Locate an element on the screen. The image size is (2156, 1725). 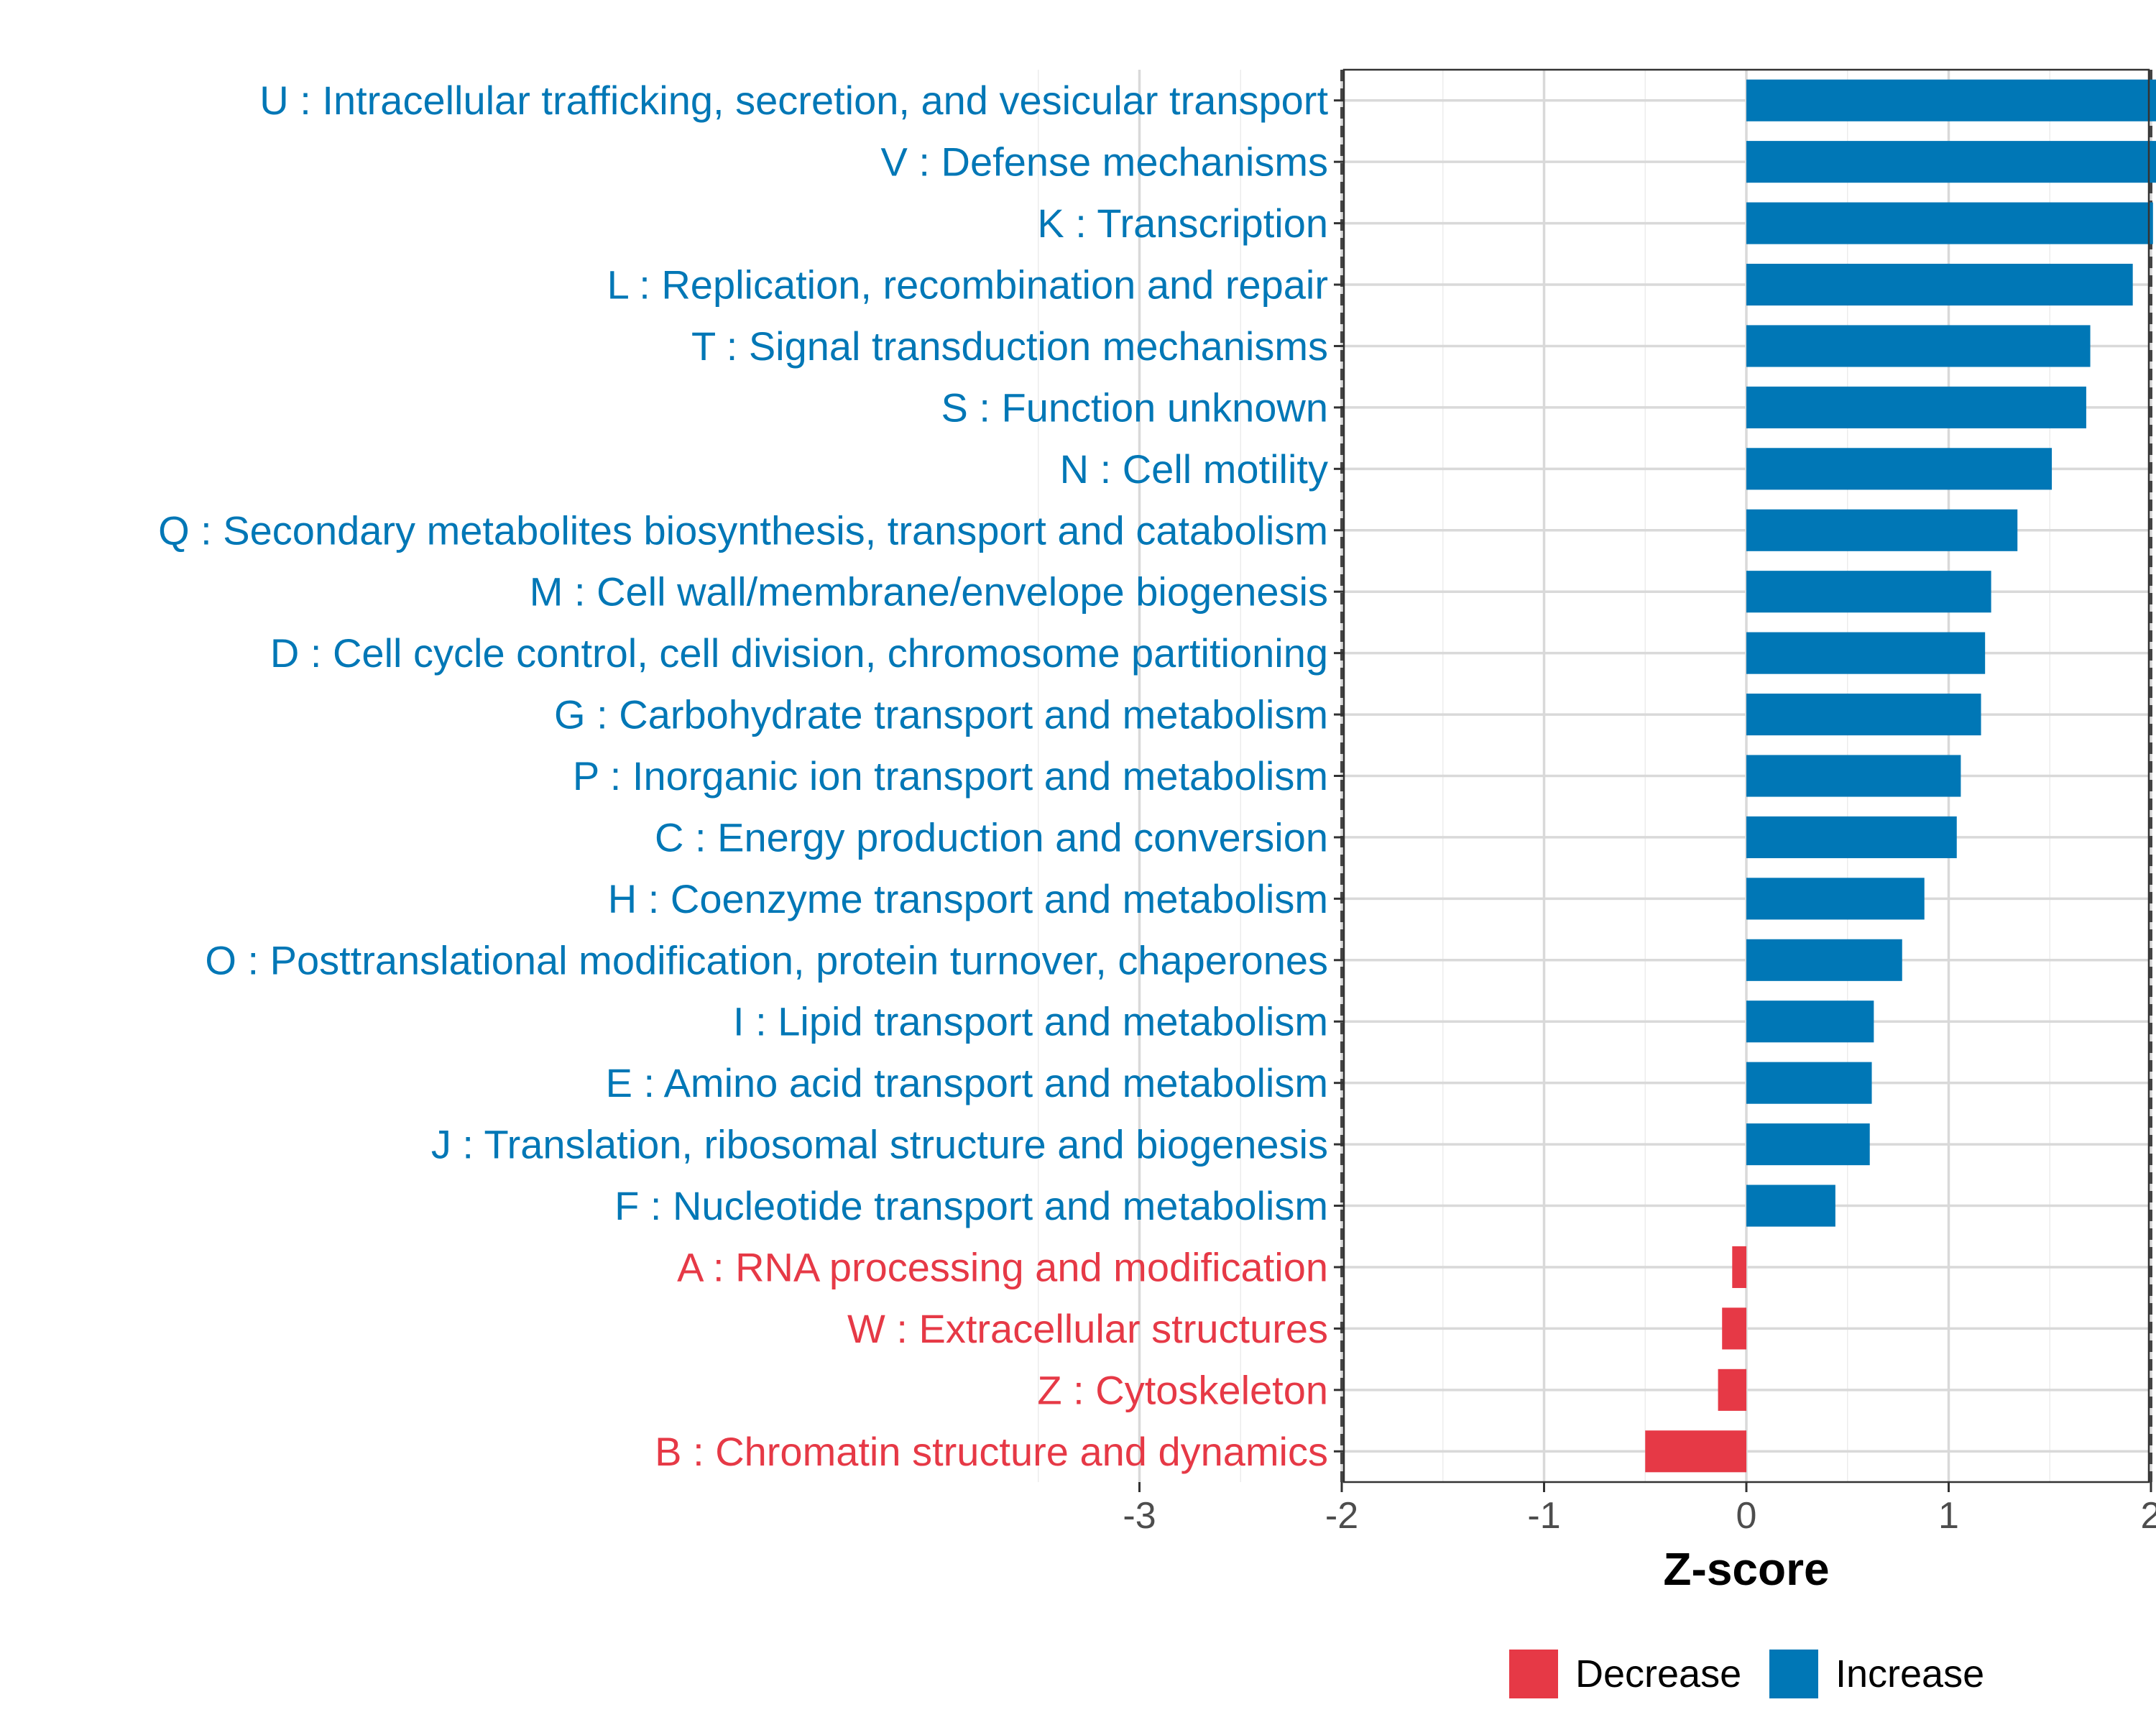
legend-label: Increase is located at coordinates (1910, 1674).